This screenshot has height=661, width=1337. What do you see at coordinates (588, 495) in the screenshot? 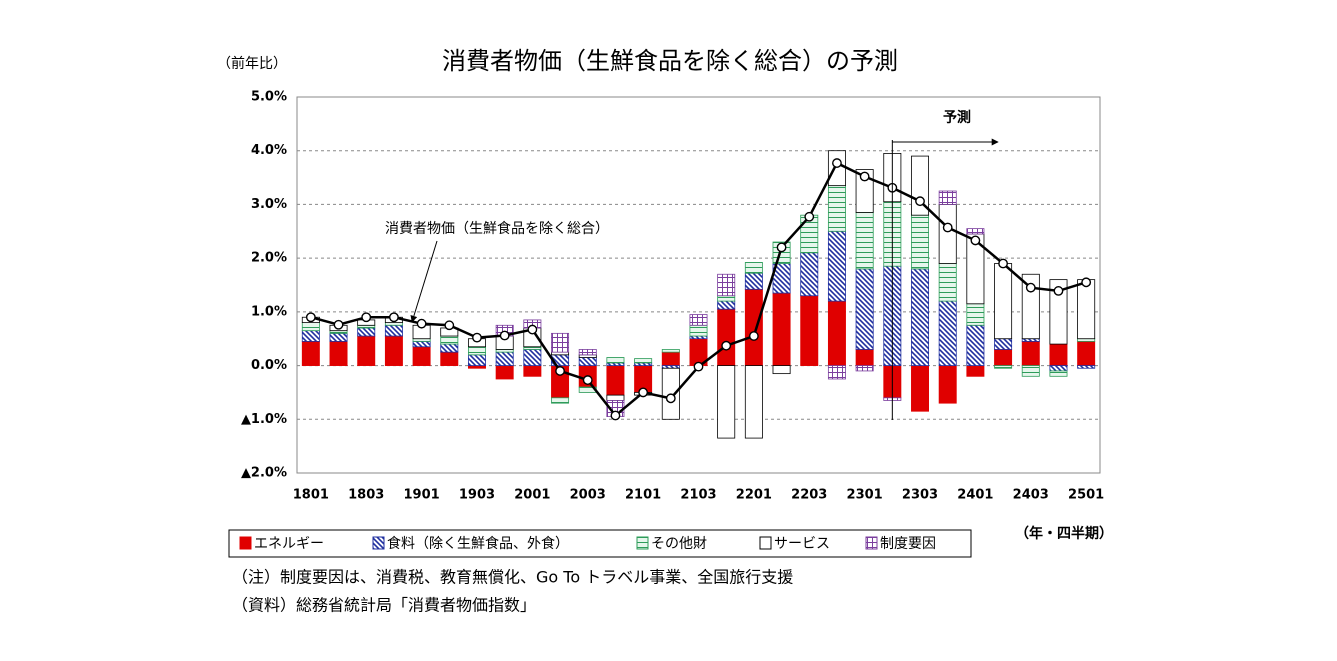
I see `x-tick-label: 2003` at bounding box center [588, 495].